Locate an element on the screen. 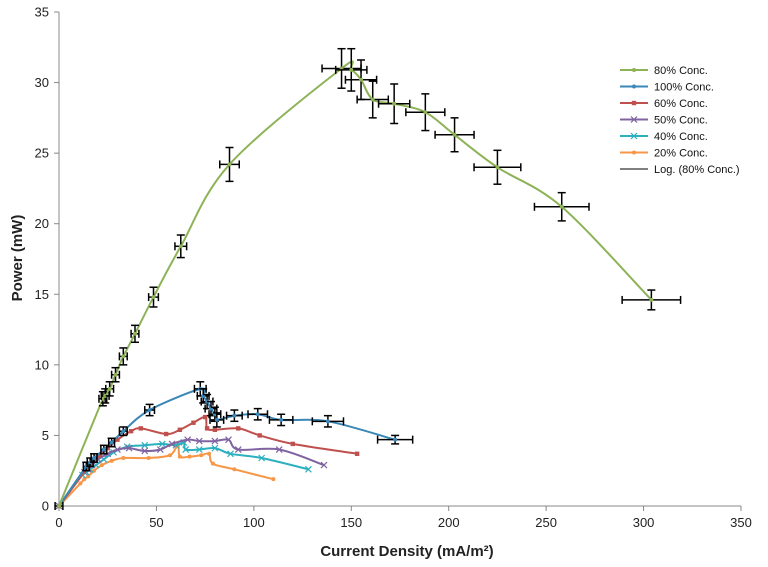 The height and width of the screenshot is (567, 768). series-50-conc is located at coordinates (191, 473).